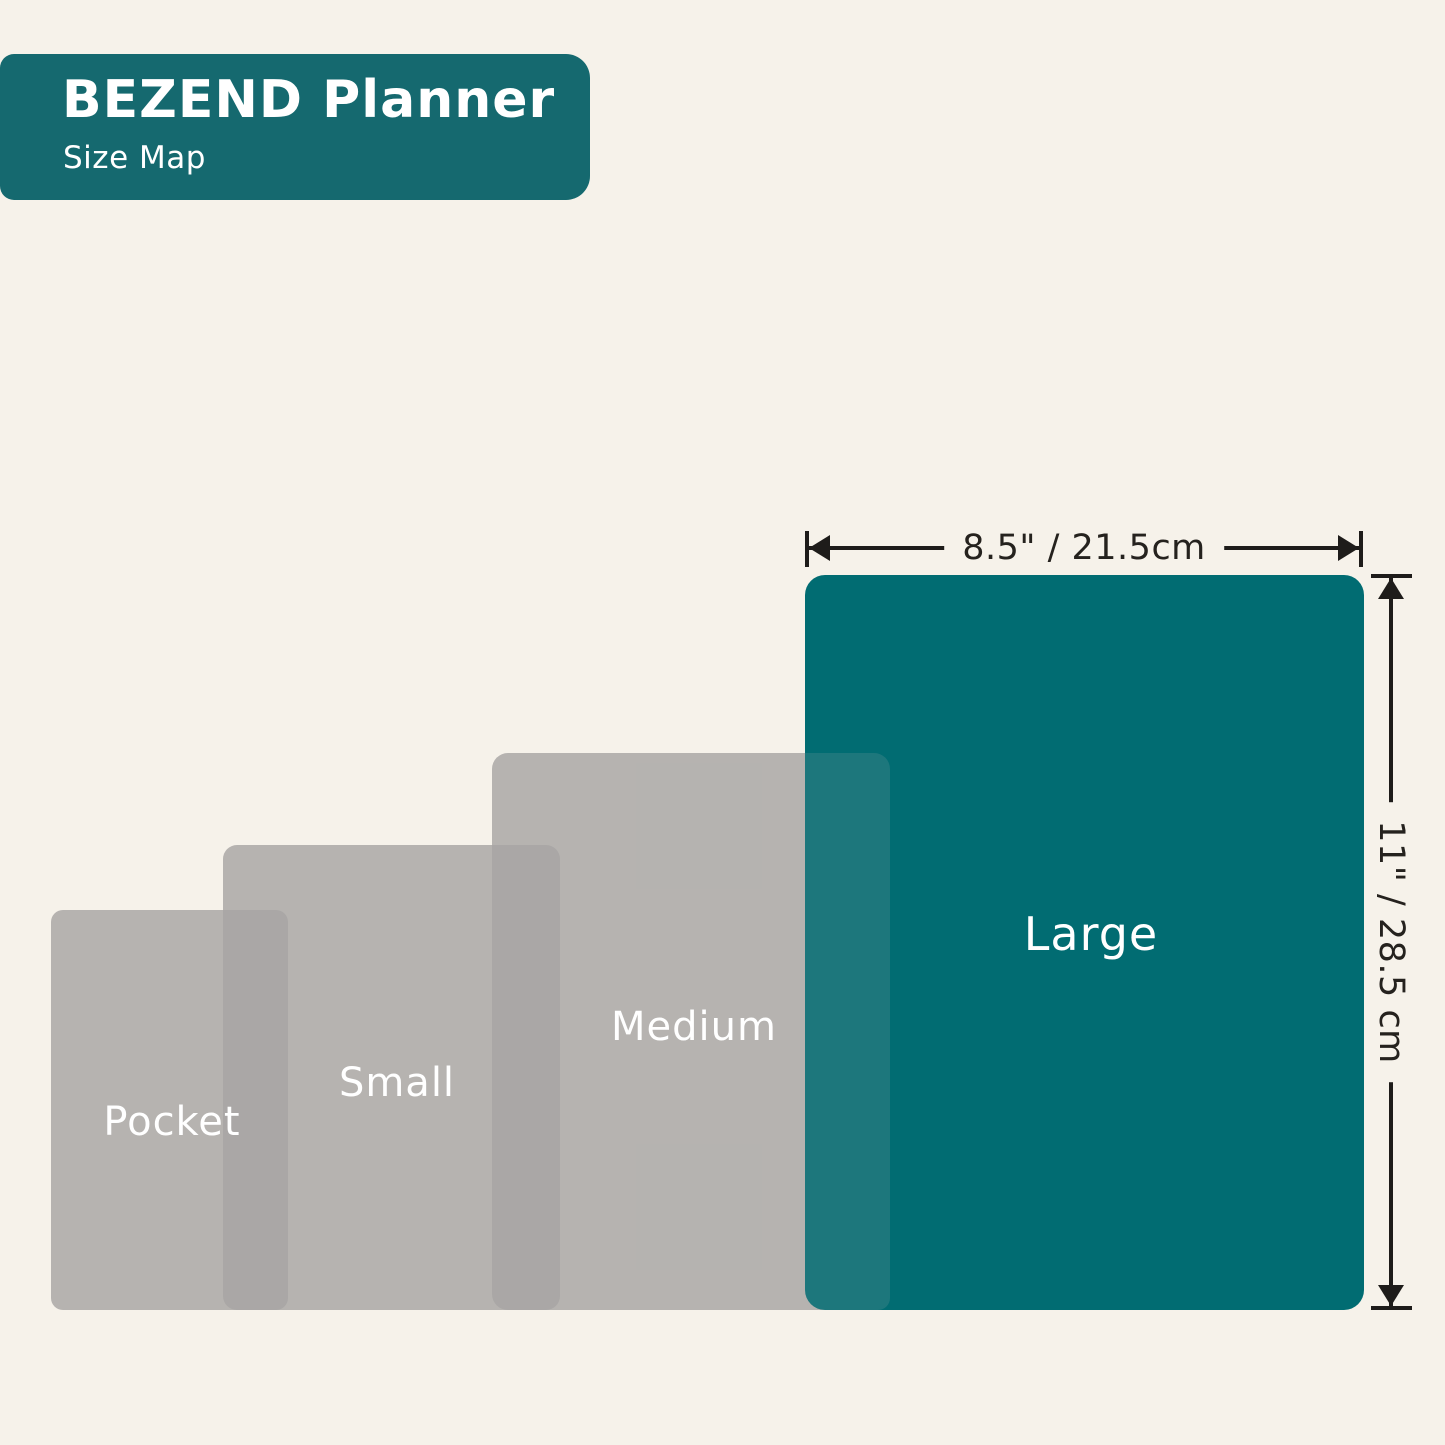 This screenshot has height=1445, width=1445. I want to click on width-dimension-label: 8.5" / 21.5cm, so click(1084, 548).